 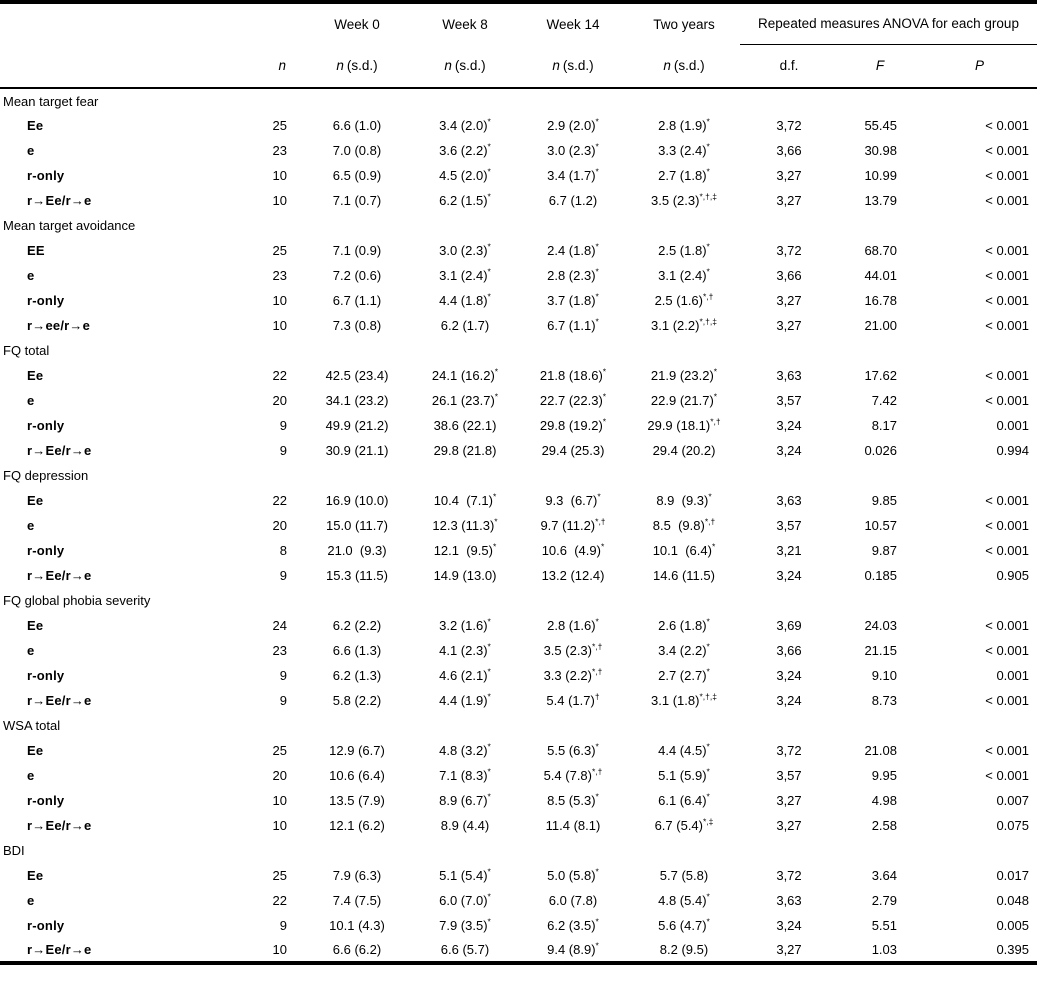 What do you see at coordinates (880, 150) in the screenshot?
I see `cell-value: 30.98` at bounding box center [880, 150].